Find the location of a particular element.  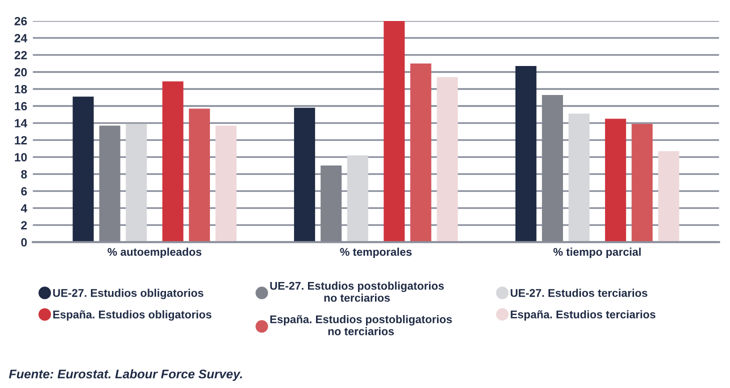

legend-label: España. Estudios obligatorios is located at coordinates (132, 315).